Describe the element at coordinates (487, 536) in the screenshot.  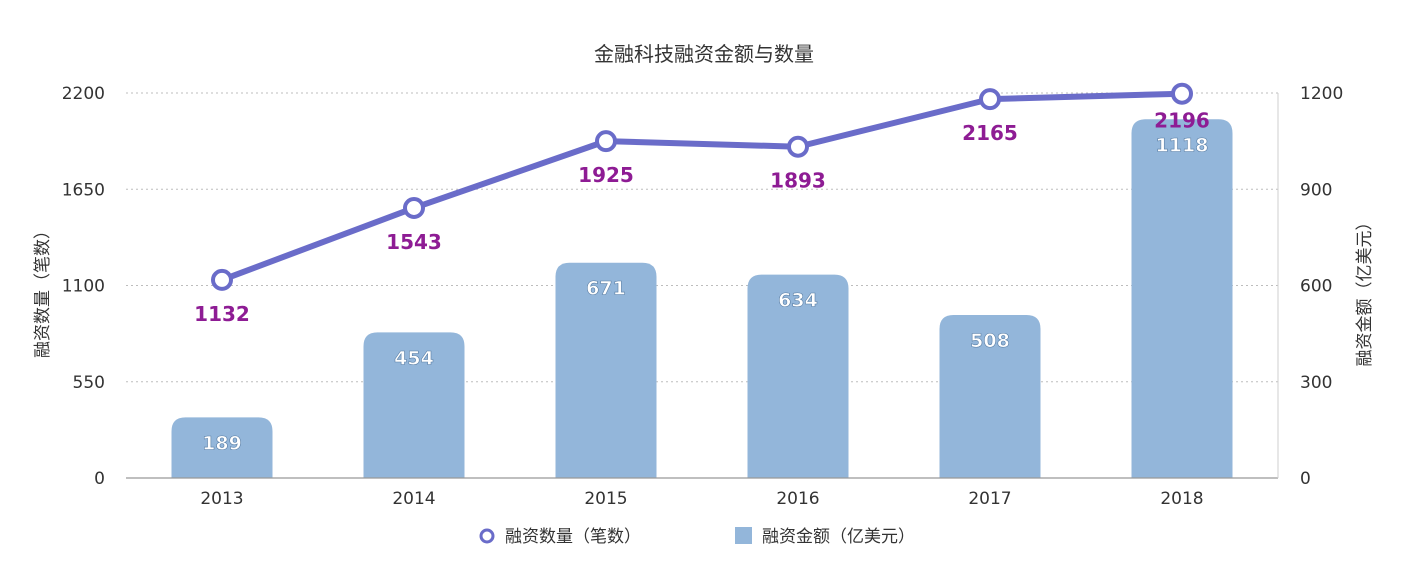
I see `legend-line-marker-icon` at that location.